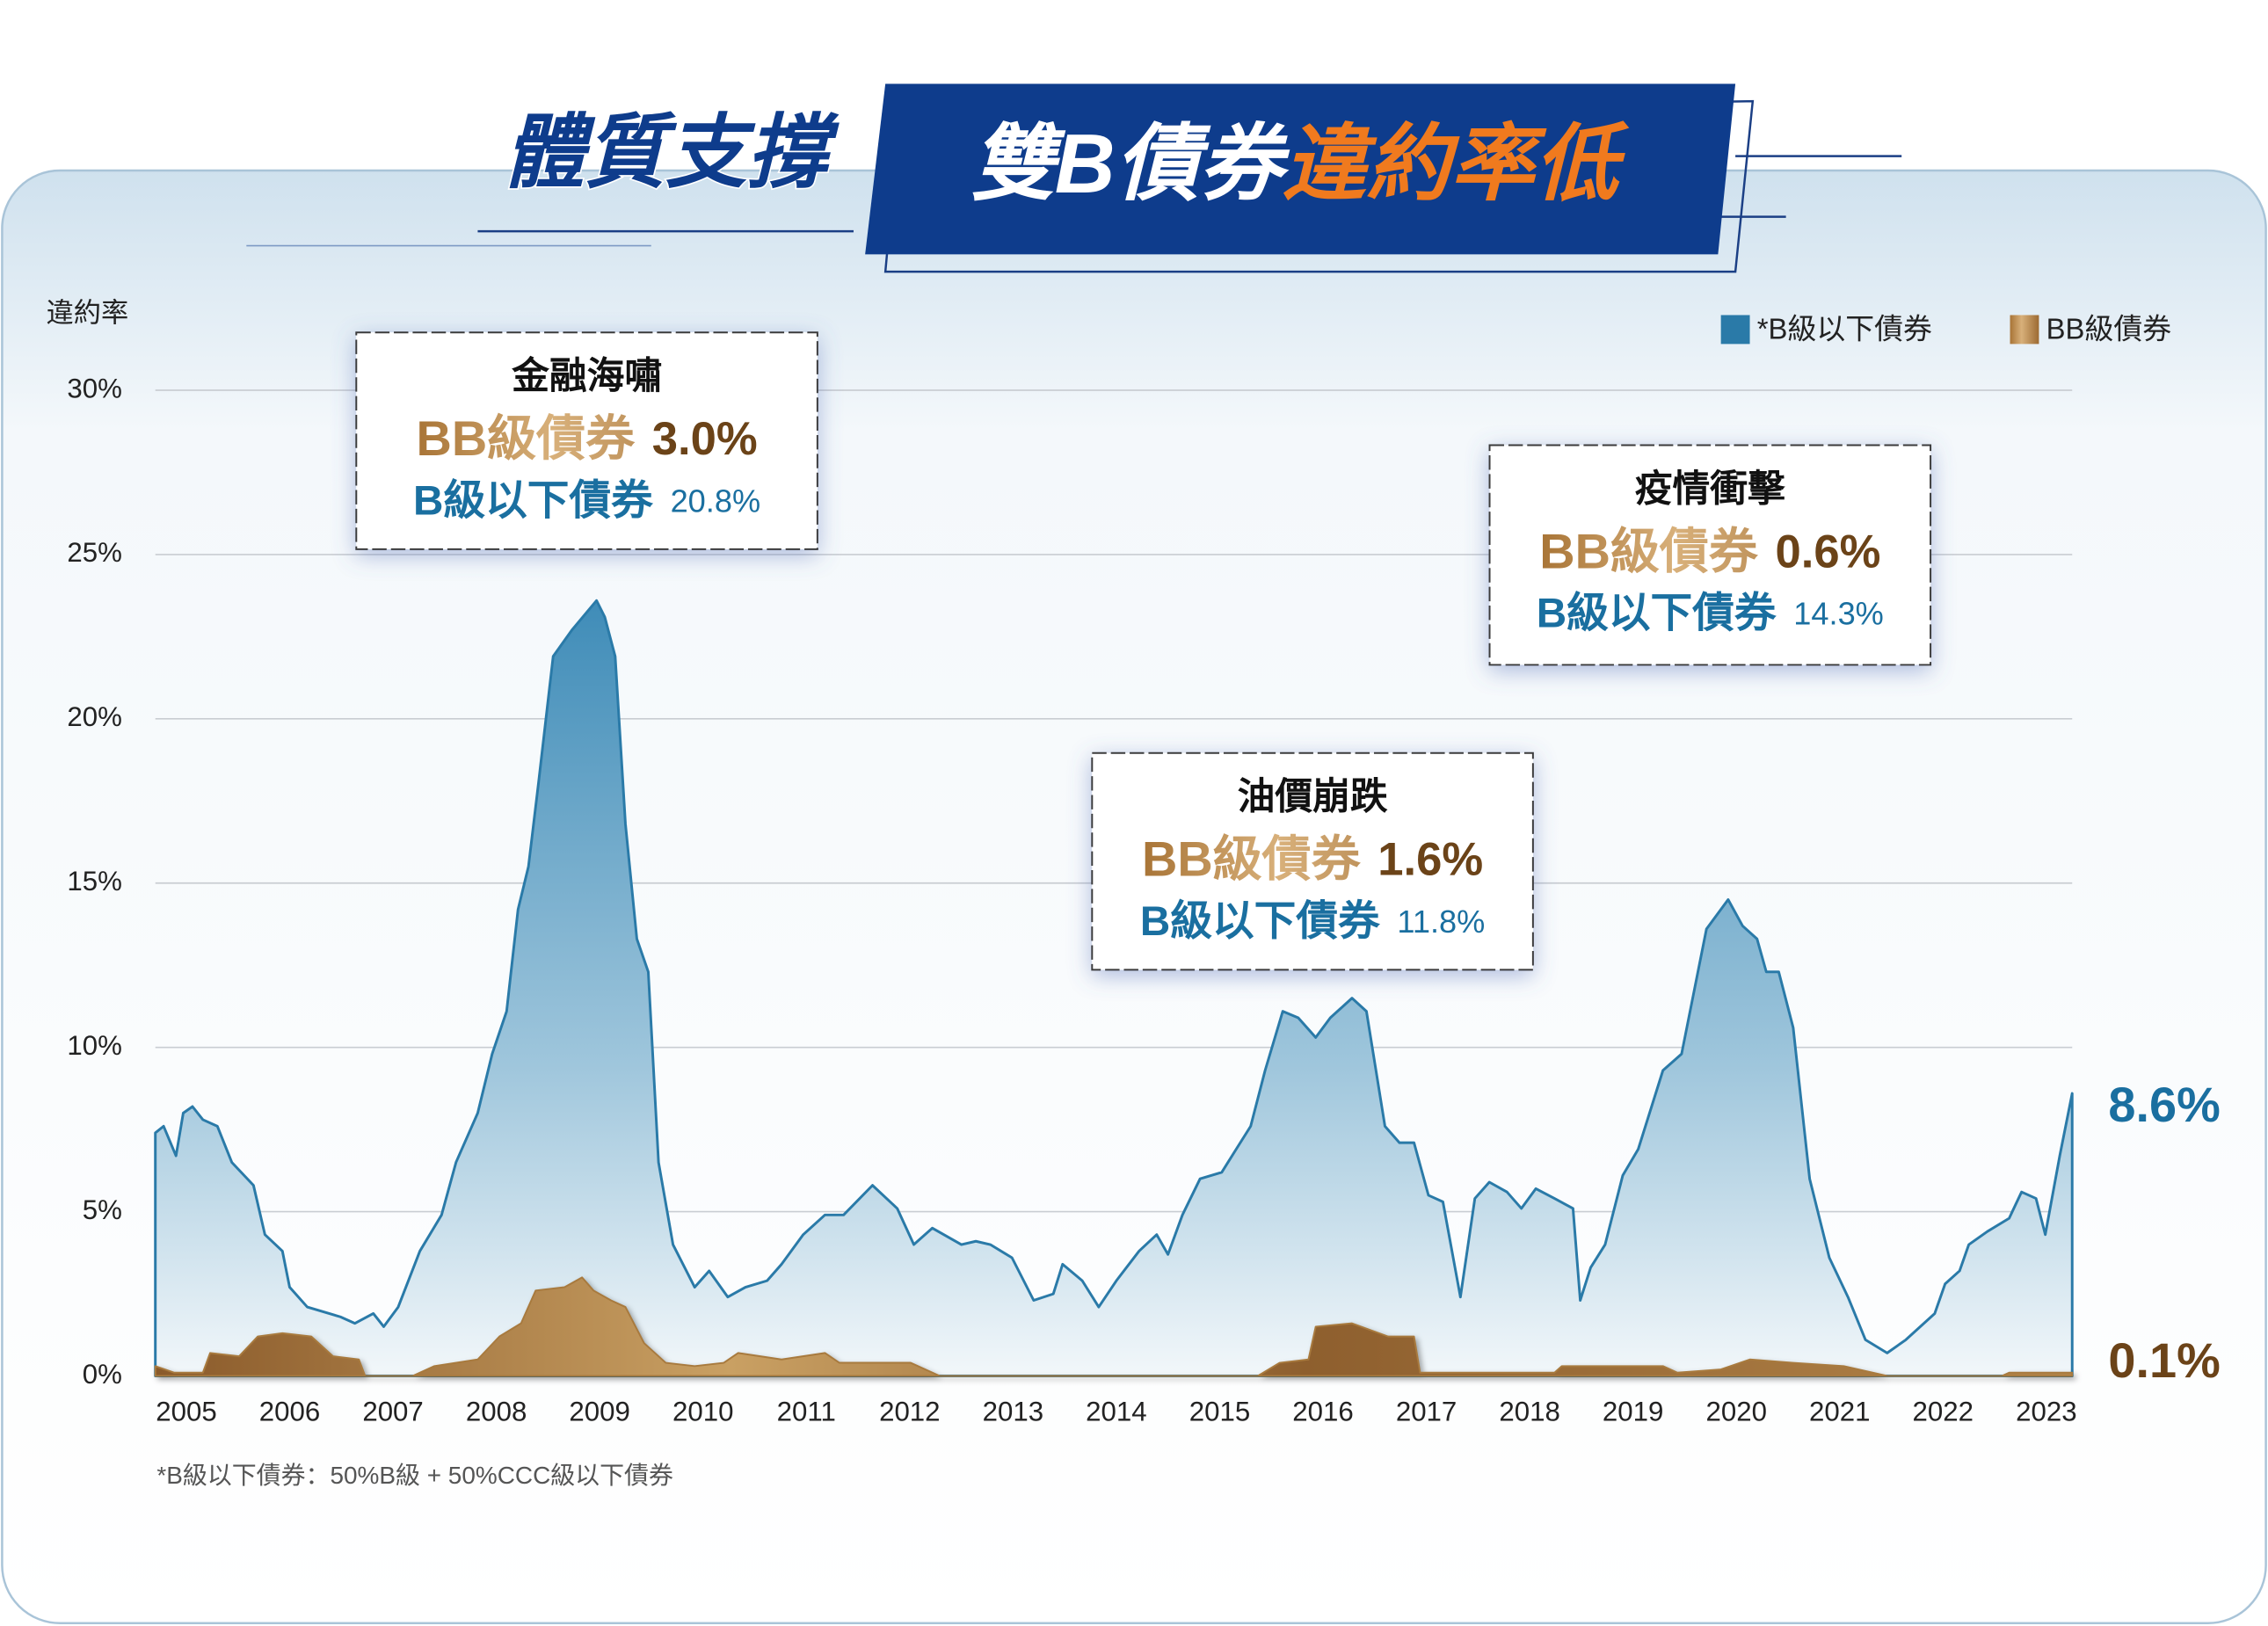  I want to click on x-tick-label: 2015, so click(1219, 1412).